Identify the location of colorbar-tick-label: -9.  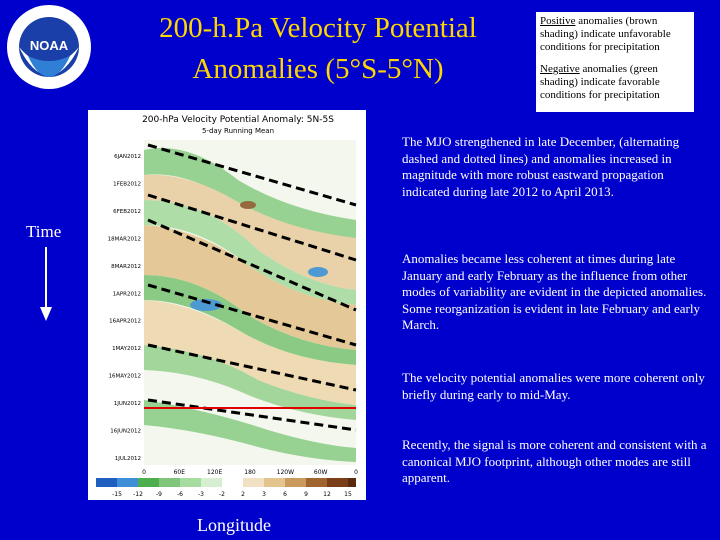
(159, 494).